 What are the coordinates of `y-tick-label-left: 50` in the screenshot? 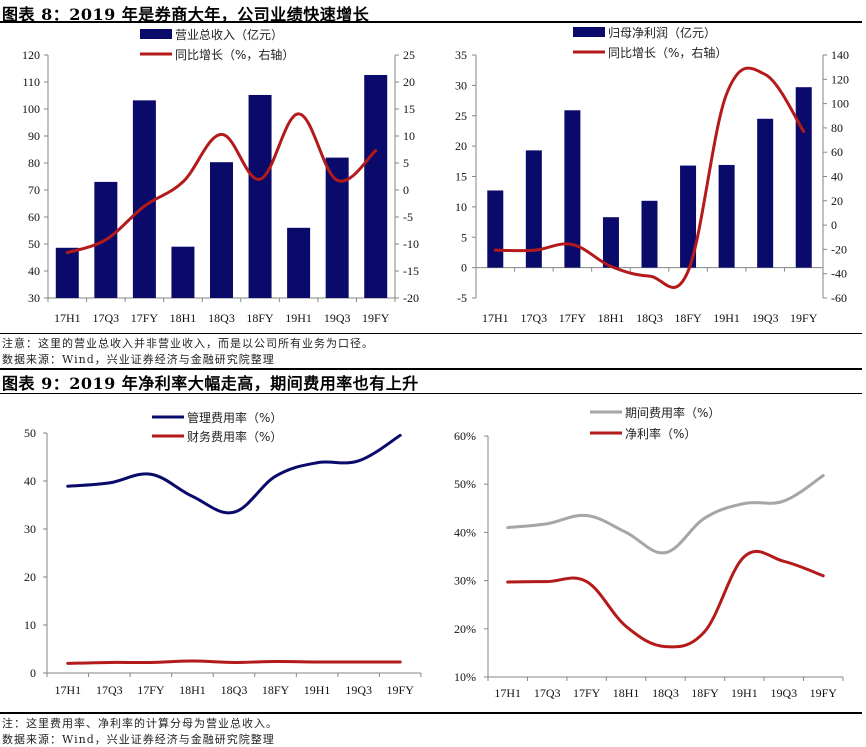 It's located at (34, 244).